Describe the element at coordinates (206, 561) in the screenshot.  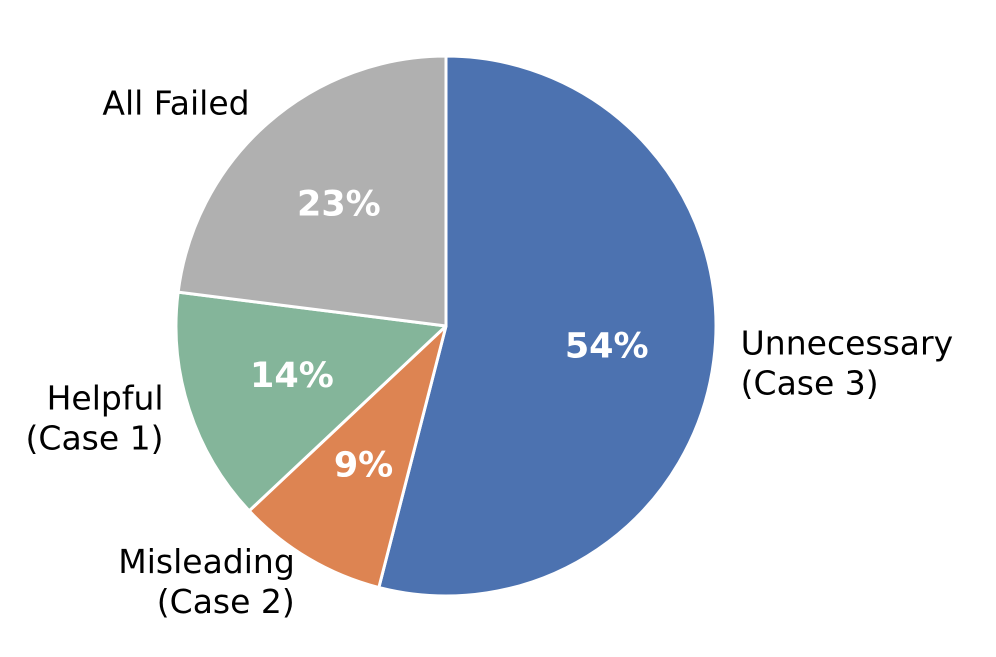
I see `category-label-misleading: Misleading` at that location.